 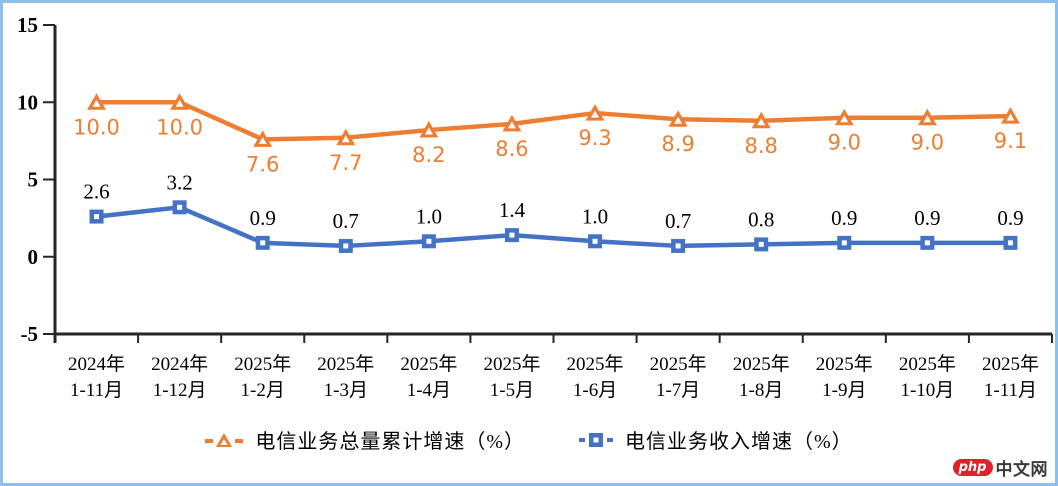 What do you see at coordinates (33, 180) in the screenshot?
I see `y-tick-label: 5` at bounding box center [33, 180].